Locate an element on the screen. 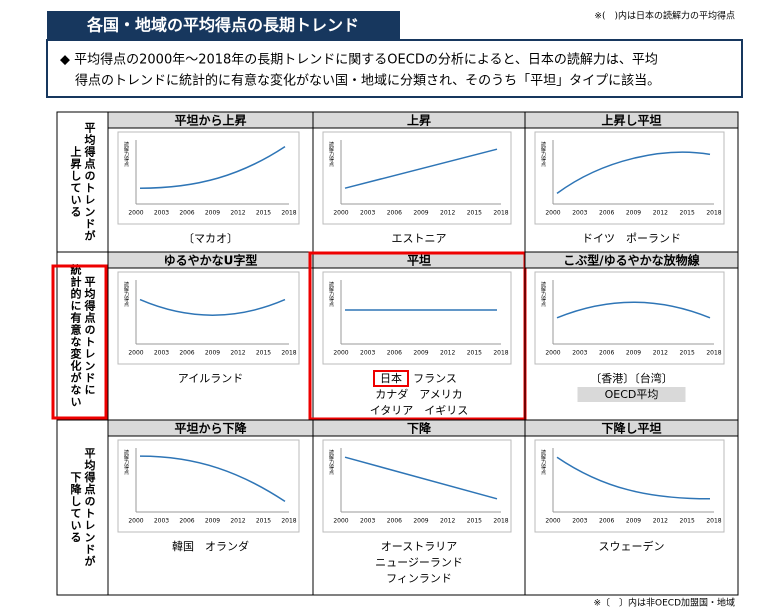  summary-box is located at coordinates (394, 68).